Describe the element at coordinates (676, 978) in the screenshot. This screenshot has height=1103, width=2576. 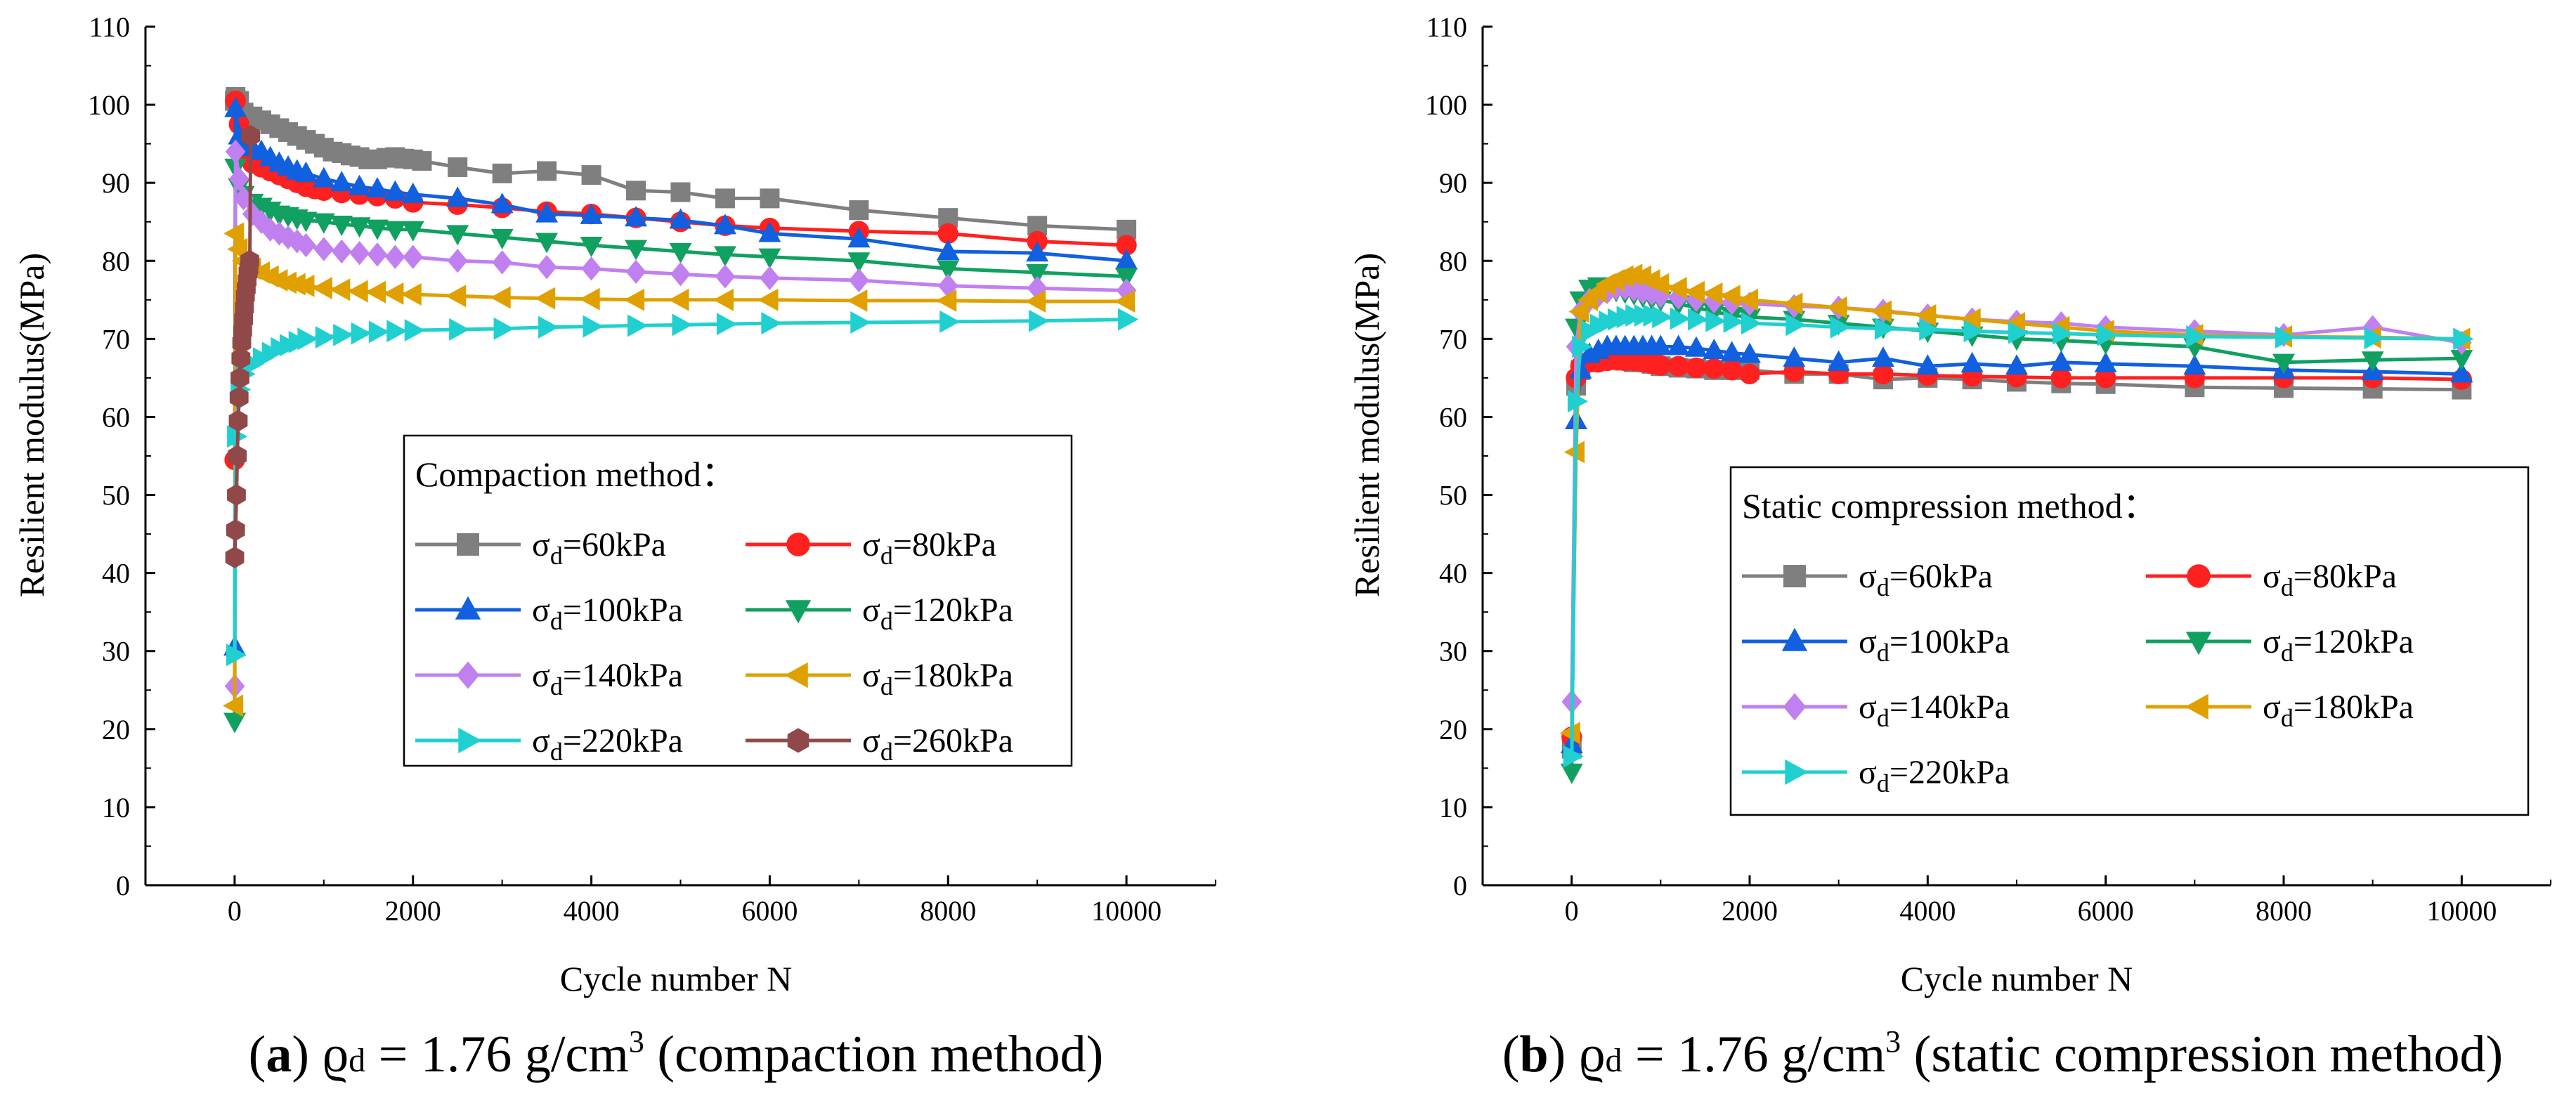
I see `panel-a-xlabel: Cycle number N` at that location.